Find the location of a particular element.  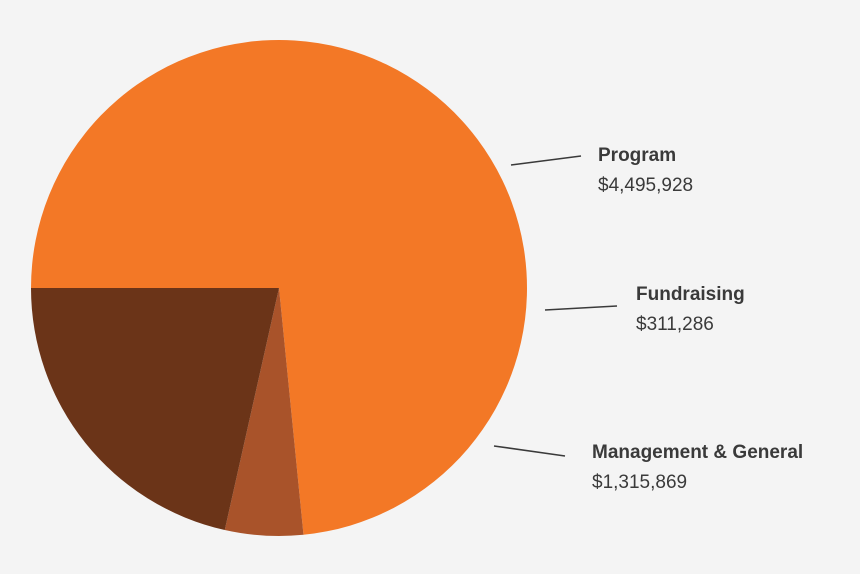

leader-line-program is located at coordinates (546, 160).